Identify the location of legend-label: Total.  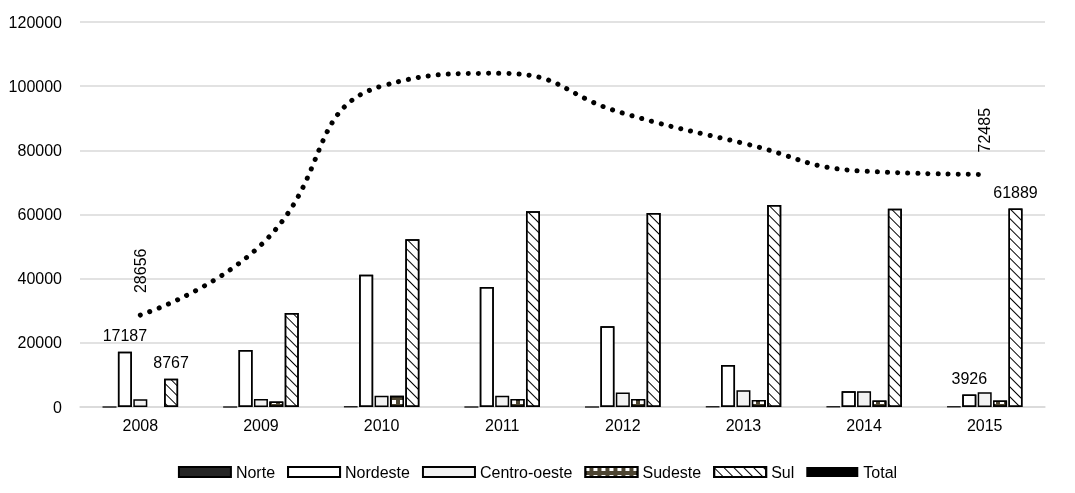
(880, 472).